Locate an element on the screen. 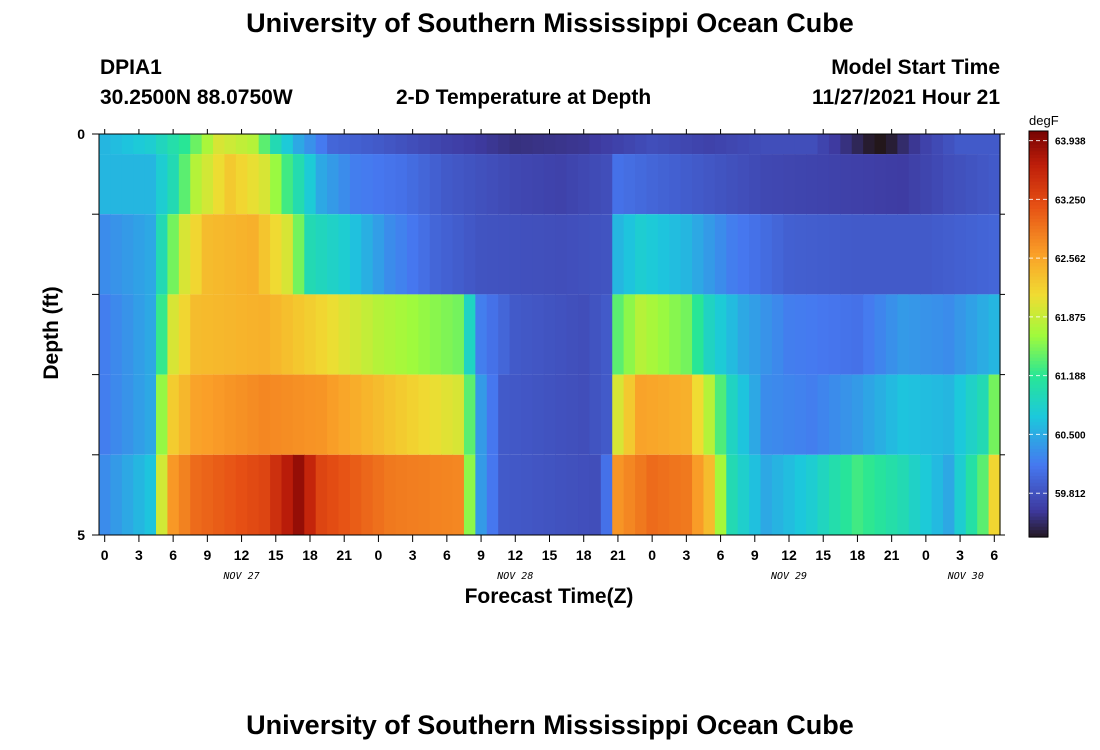  station-coords: 30.2500N 88.0750W is located at coordinates (196, 97).